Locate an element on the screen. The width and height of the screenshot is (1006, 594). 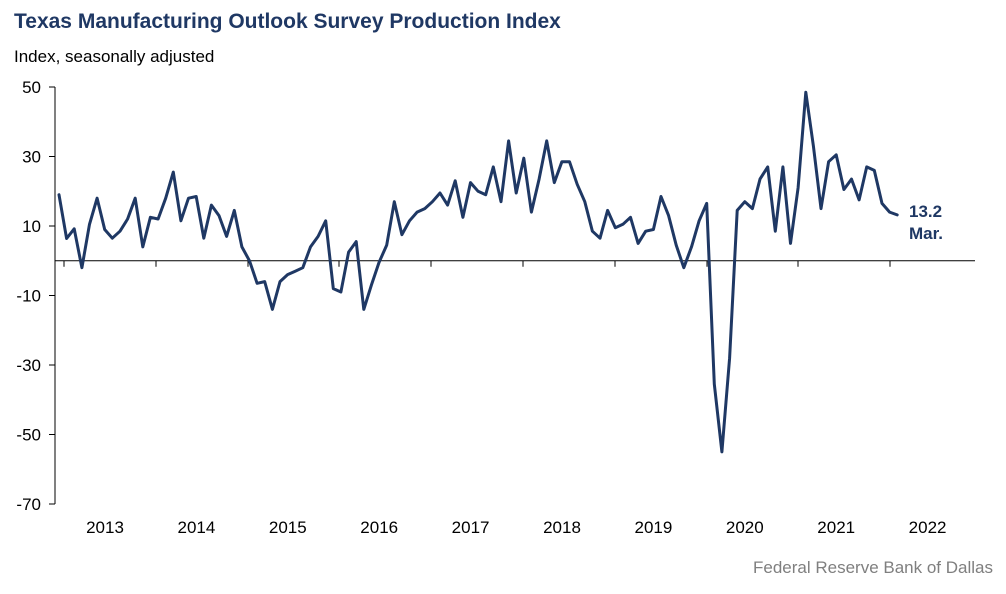
chart-subtitle: Index, seasonally adjusted is located at coordinates (114, 56).